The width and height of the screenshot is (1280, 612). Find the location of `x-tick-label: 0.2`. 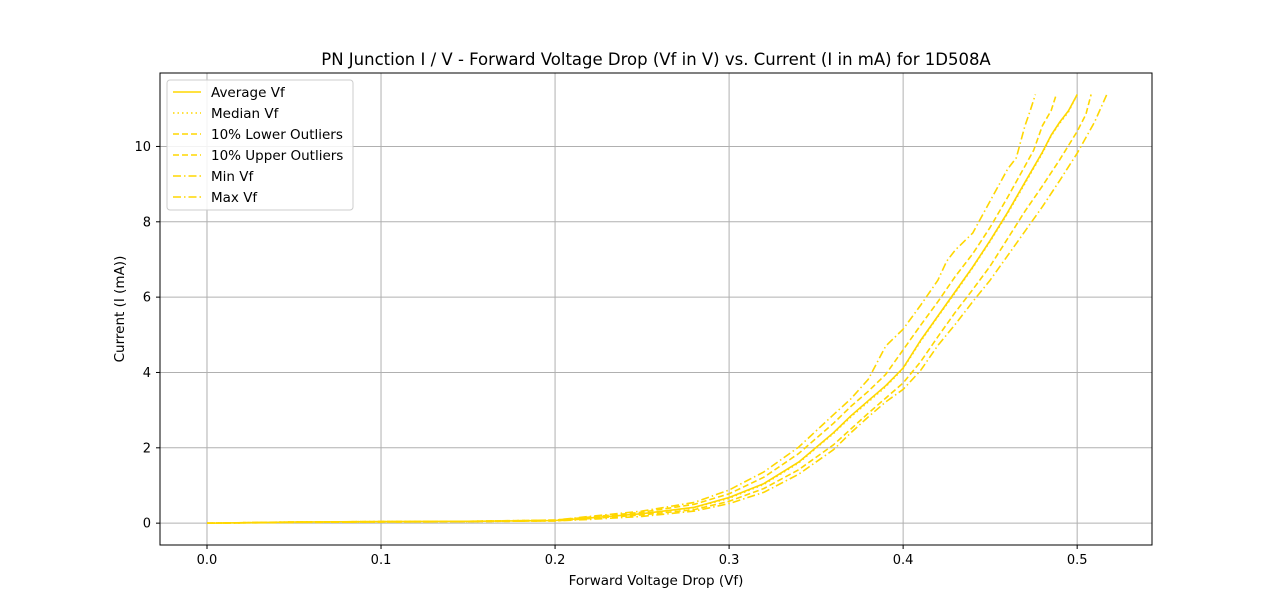

x-tick-label: 0.2 is located at coordinates (555, 560).